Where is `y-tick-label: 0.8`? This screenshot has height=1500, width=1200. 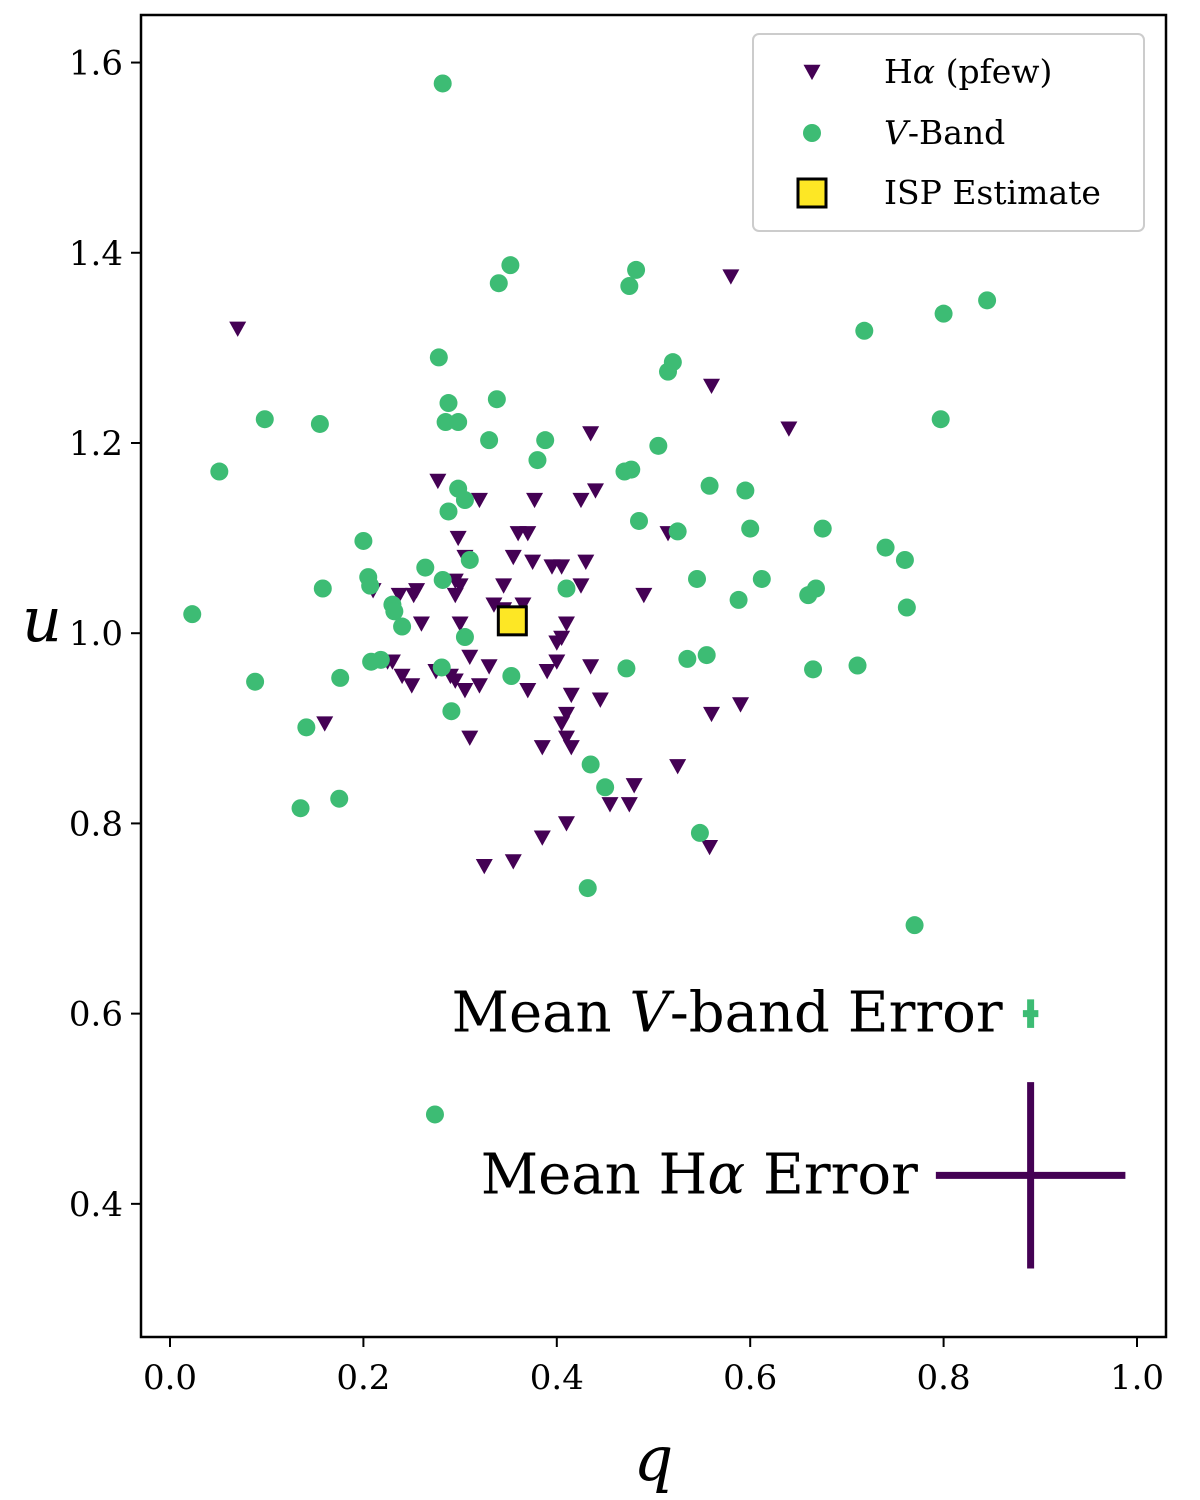 y-tick-label: 0.8 is located at coordinates (96, 824).